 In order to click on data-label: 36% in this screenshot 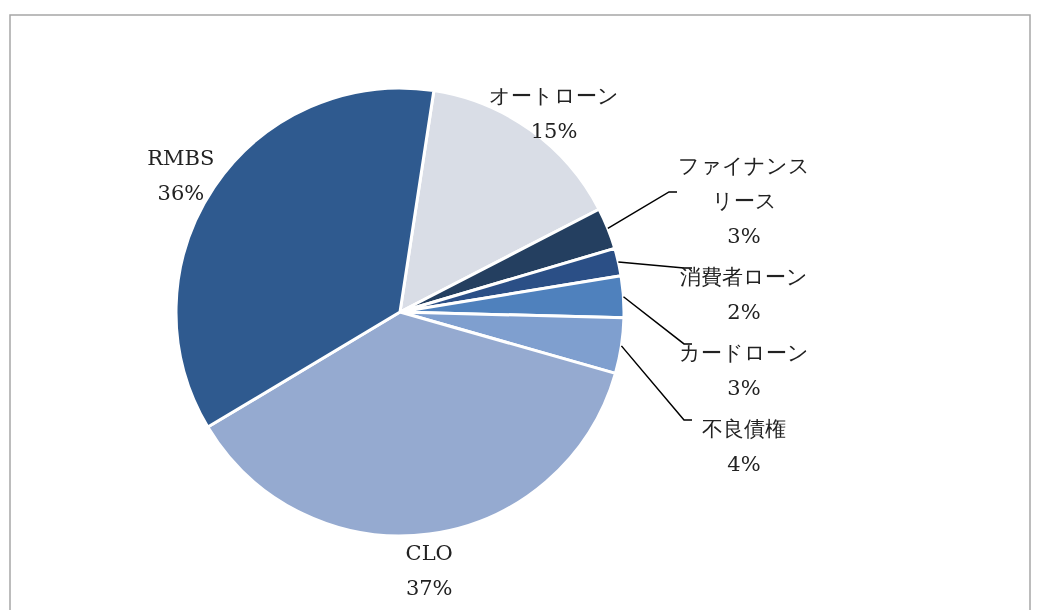, I will do `click(181, 193)`.